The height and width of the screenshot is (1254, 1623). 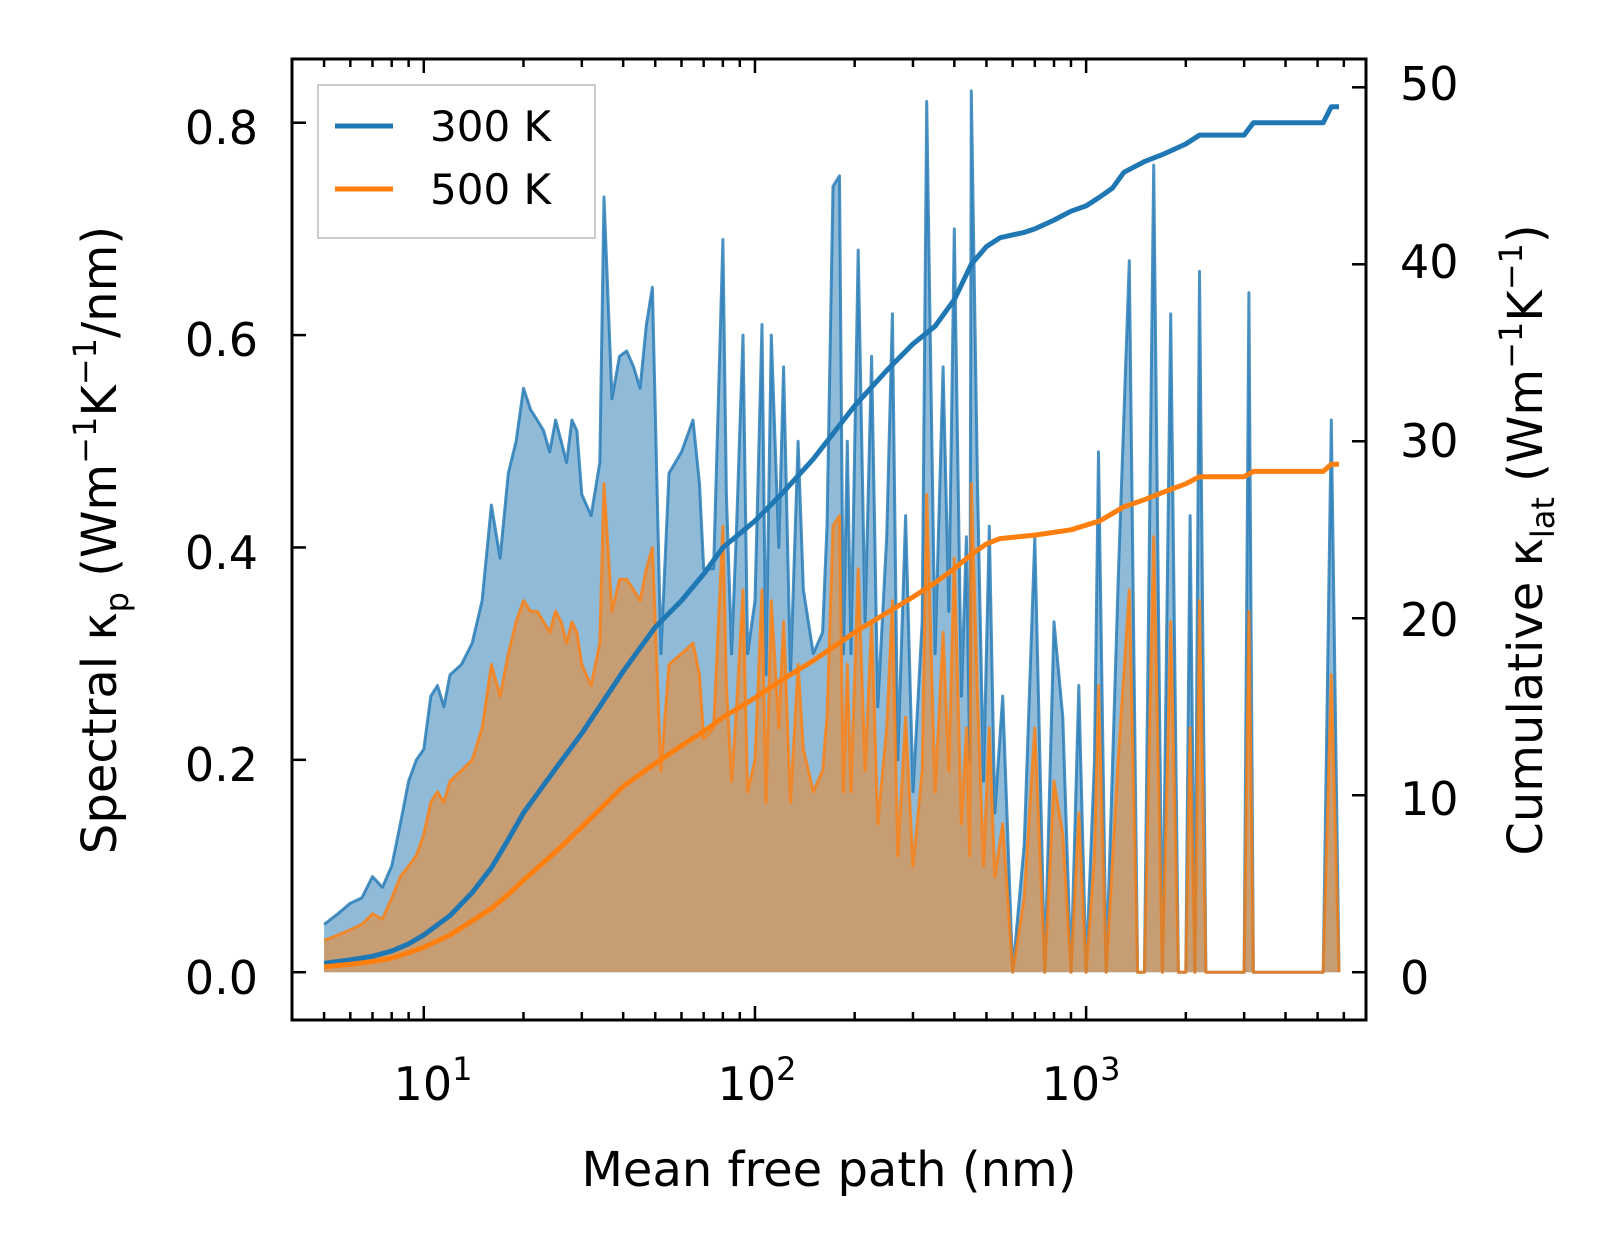 What do you see at coordinates (221, 765) in the screenshot?
I see `y-left-tick-label: 0.2` at bounding box center [221, 765].